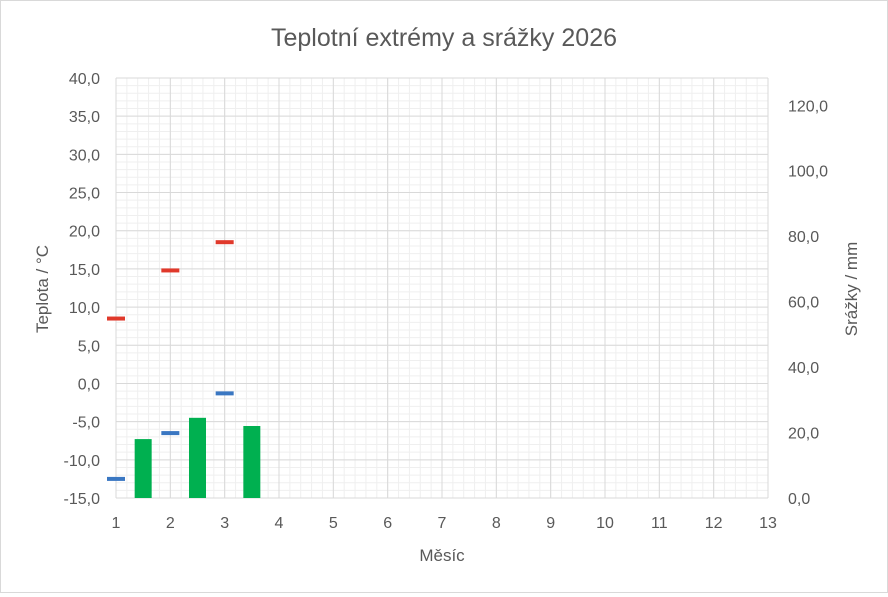 The width and height of the screenshot is (888, 597). What do you see at coordinates (799, 499) in the screenshot?
I see `y2-tick-label: 0,0` at bounding box center [799, 499].